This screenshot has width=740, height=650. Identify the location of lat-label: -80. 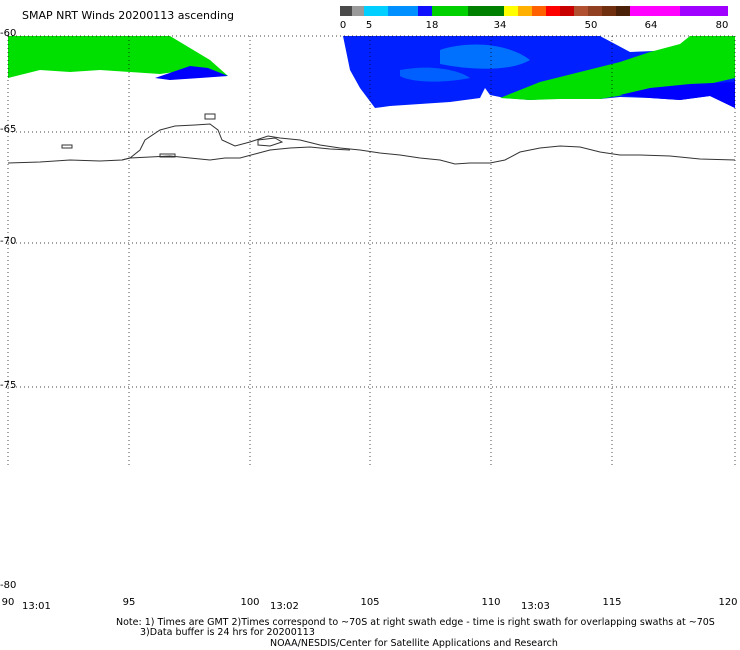
(8, 585).